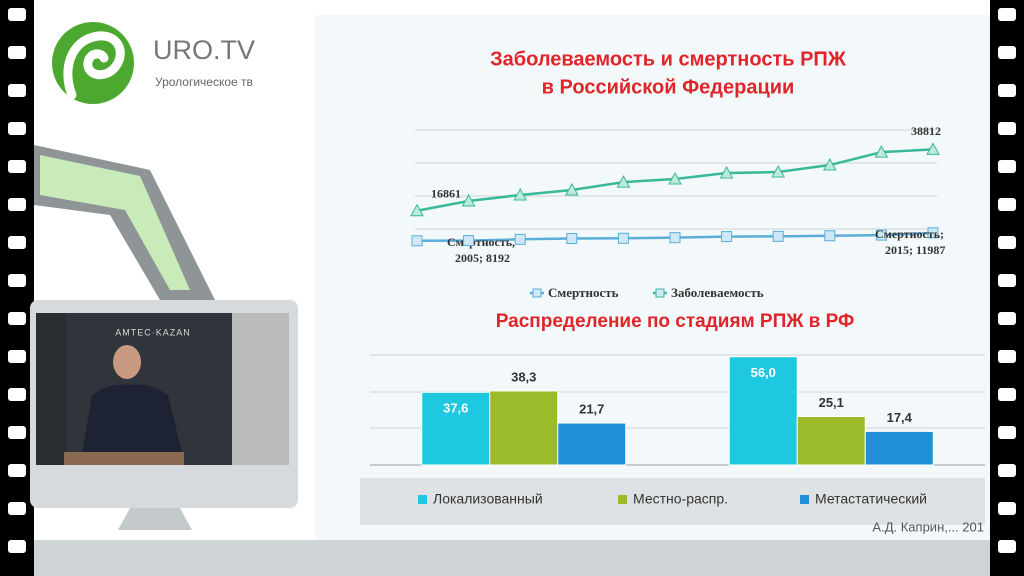  I want to click on data-label: 17,4, so click(900, 417).